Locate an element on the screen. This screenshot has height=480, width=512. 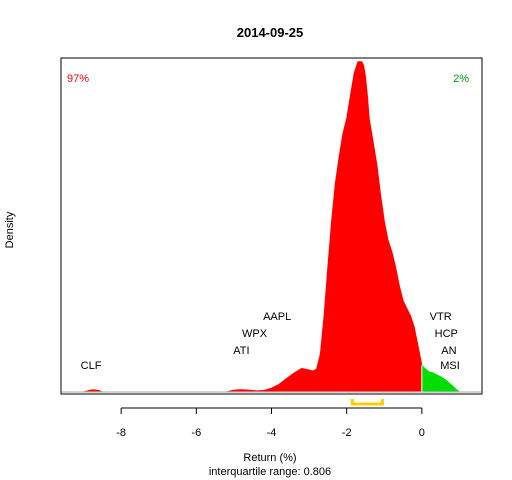
ticker-label: HCP is located at coordinates (446, 334).